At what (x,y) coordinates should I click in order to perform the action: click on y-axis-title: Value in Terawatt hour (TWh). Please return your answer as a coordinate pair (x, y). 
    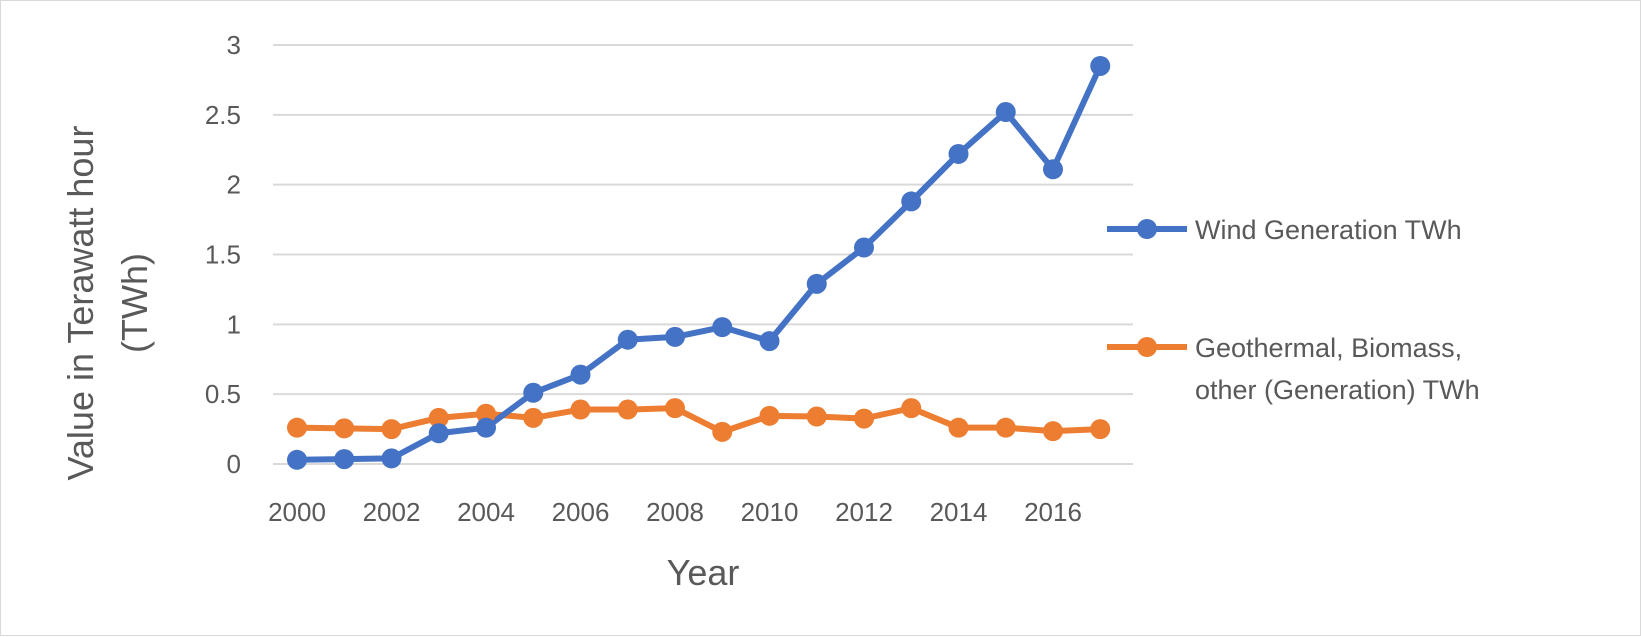
    Looking at the image, I should click on (107, 303).